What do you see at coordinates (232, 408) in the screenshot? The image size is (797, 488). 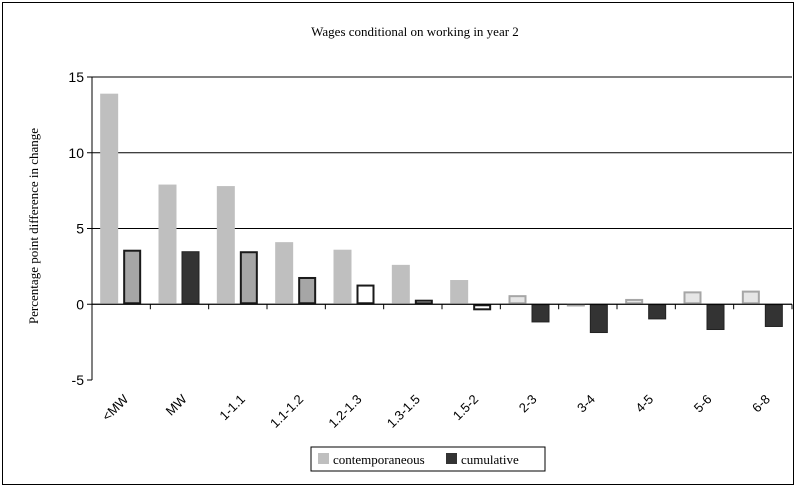 I see `x-tick-label-2: 1-1.1` at bounding box center [232, 408].